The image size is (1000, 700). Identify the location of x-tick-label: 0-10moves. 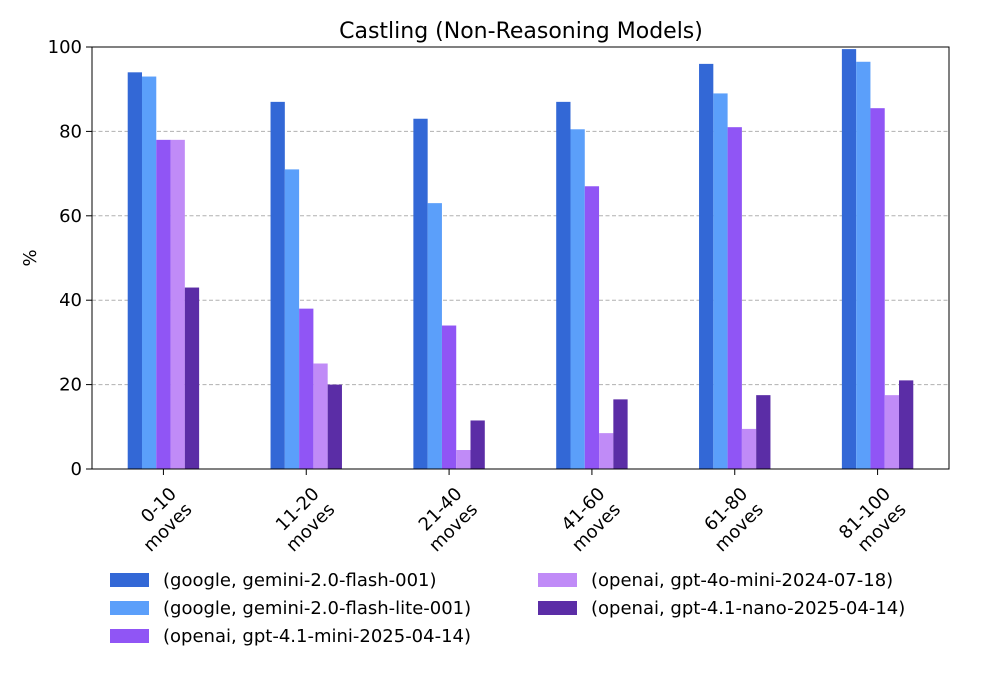
(160, 520).